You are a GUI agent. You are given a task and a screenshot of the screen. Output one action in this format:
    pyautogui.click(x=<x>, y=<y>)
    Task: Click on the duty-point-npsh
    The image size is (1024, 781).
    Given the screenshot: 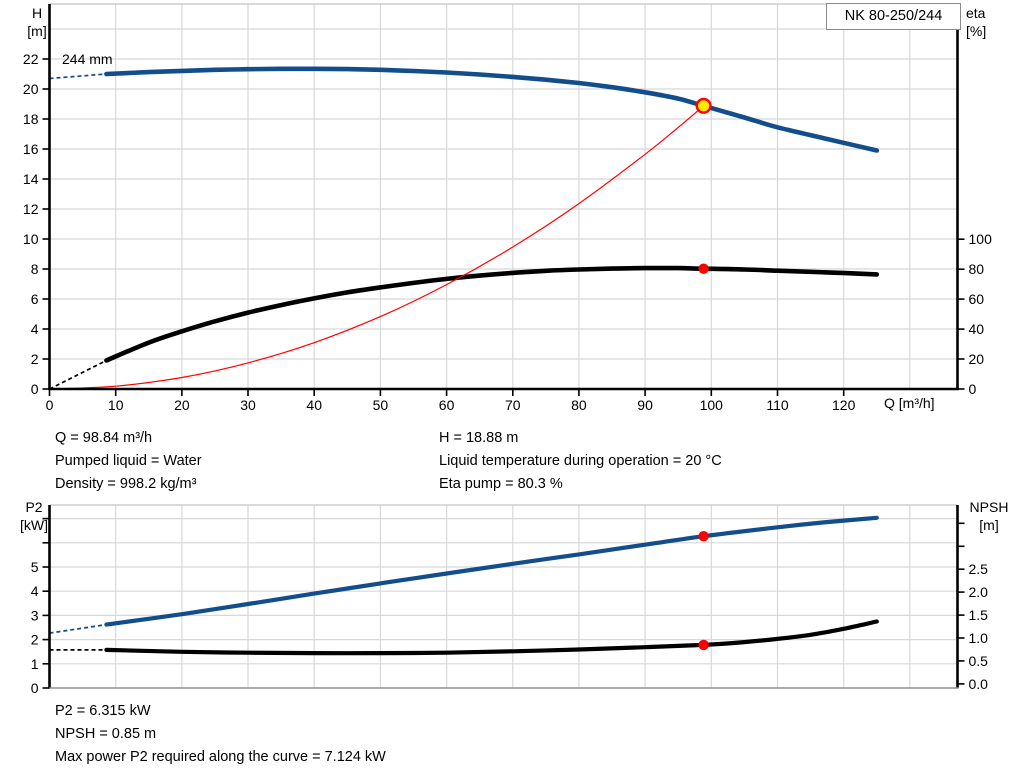 What is the action you would take?
    pyautogui.click(x=703, y=645)
    